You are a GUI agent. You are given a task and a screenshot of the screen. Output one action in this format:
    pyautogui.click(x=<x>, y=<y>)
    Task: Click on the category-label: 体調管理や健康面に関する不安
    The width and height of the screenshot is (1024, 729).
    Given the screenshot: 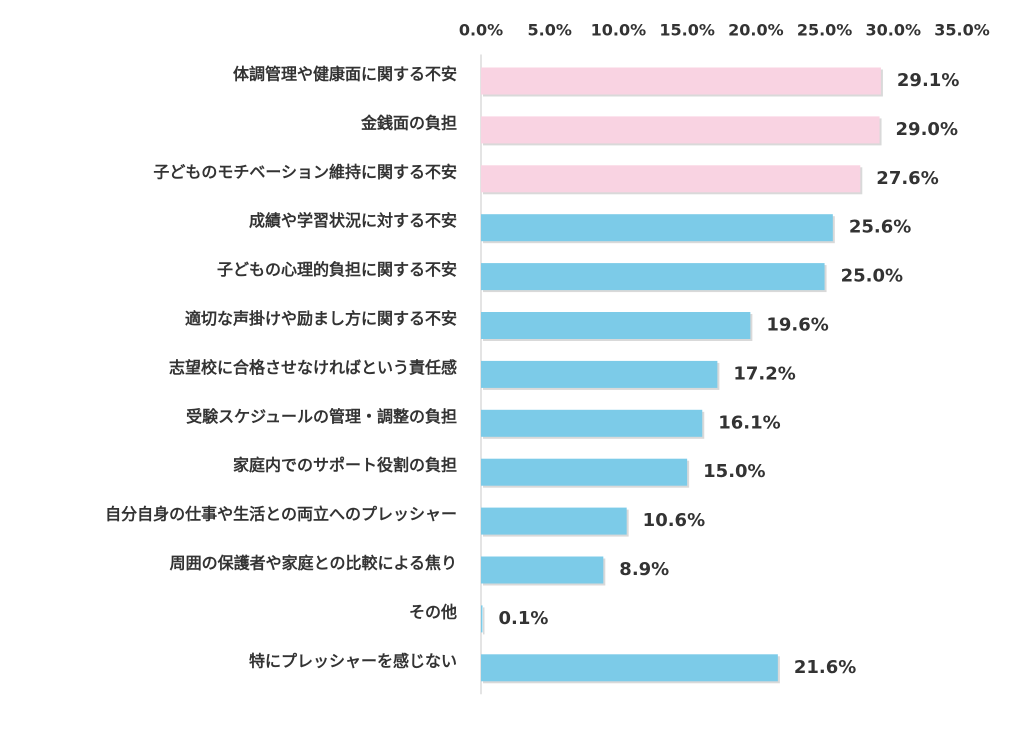 What is the action you would take?
    pyautogui.click(x=345, y=74)
    